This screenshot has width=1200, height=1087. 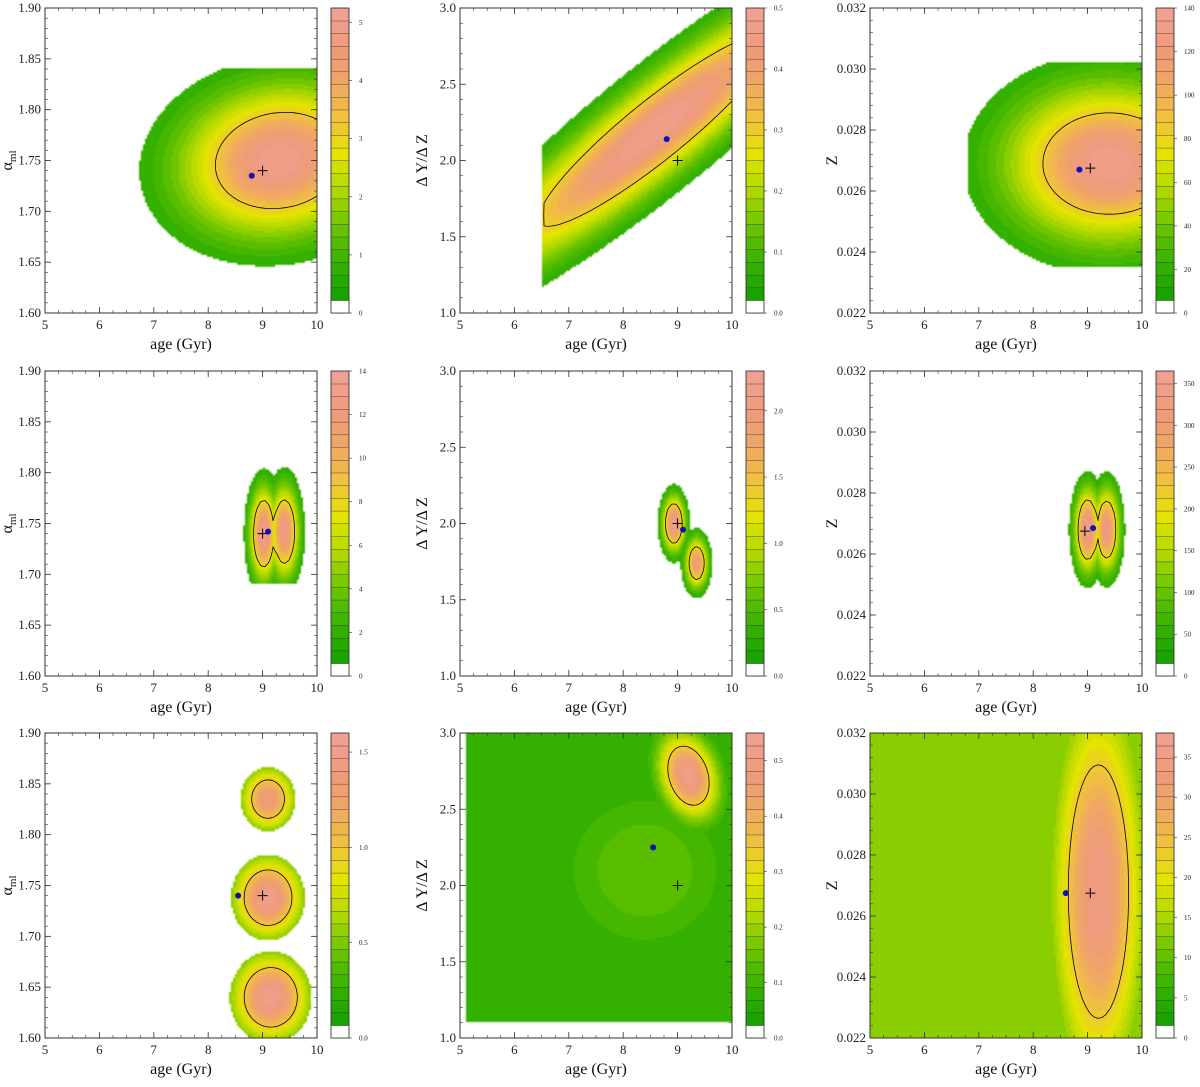 What do you see at coordinates (29, 675) in the screenshot?
I see `y-tick-label: 1.60` at bounding box center [29, 675].